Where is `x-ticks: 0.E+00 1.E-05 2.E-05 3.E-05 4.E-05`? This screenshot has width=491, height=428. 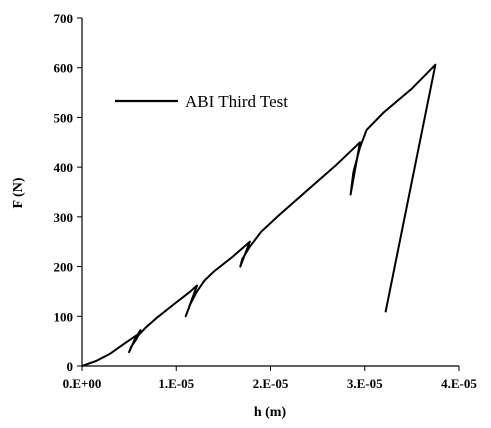 x-ticks: 0.E+00 1.E-05 2.E-05 3.E-05 4.E-05 is located at coordinates (270, 378).